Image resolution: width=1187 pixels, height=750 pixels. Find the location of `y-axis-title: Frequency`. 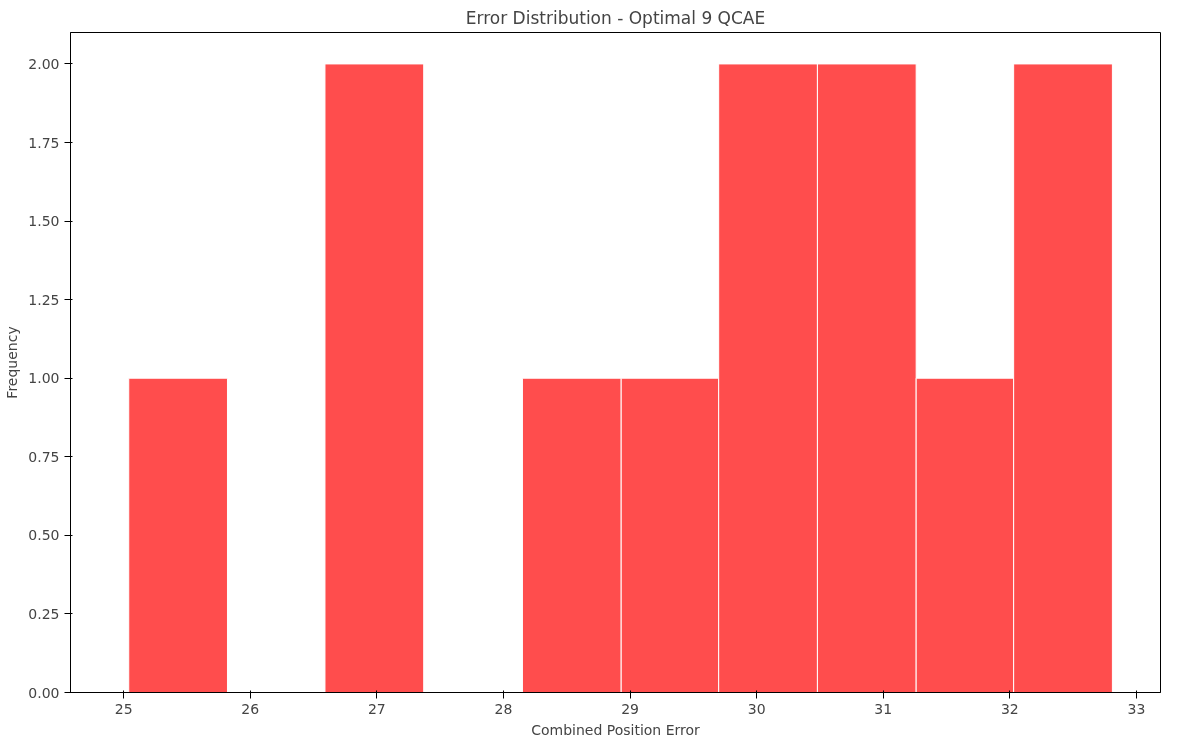

y-axis-title: Frequency is located at coordinates (12, 362).